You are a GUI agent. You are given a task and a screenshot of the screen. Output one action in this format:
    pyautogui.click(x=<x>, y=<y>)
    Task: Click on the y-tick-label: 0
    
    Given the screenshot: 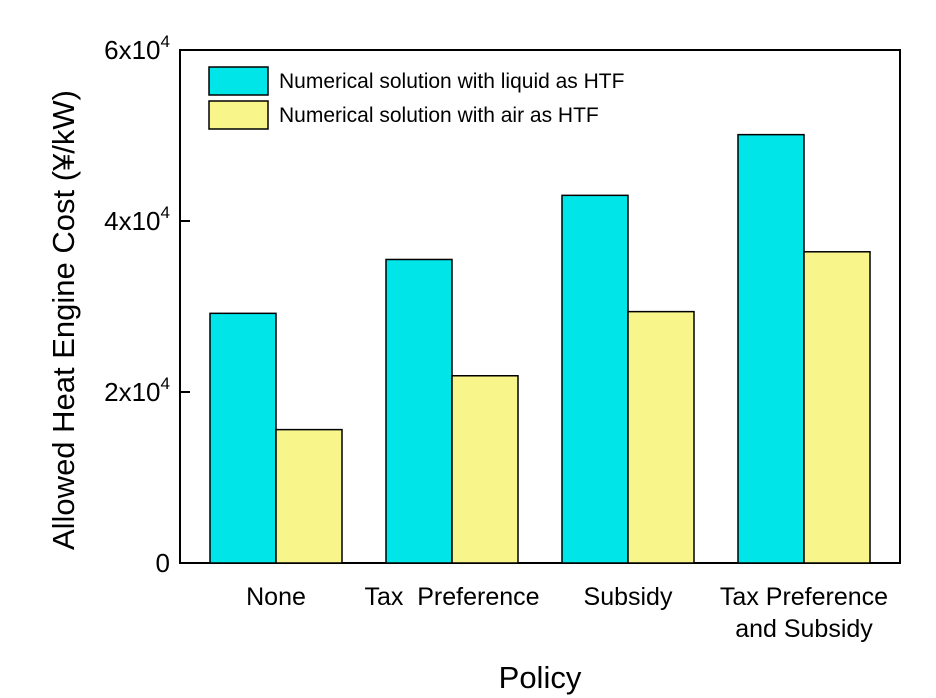 What is the action you would take?
    pyautogui.click(x=163, y=563)
    